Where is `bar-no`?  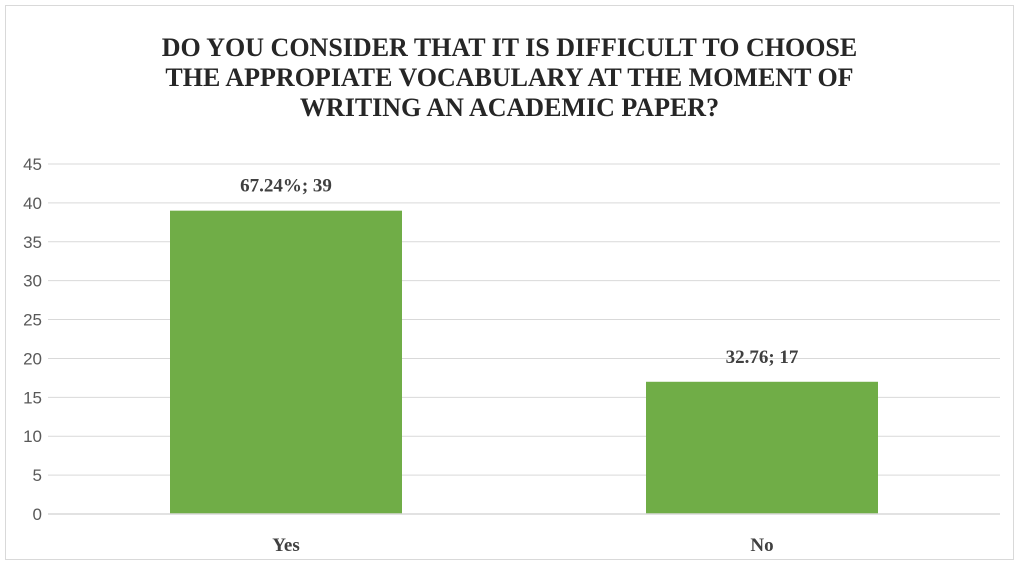 bar-no is located at coordinates (762, 447).